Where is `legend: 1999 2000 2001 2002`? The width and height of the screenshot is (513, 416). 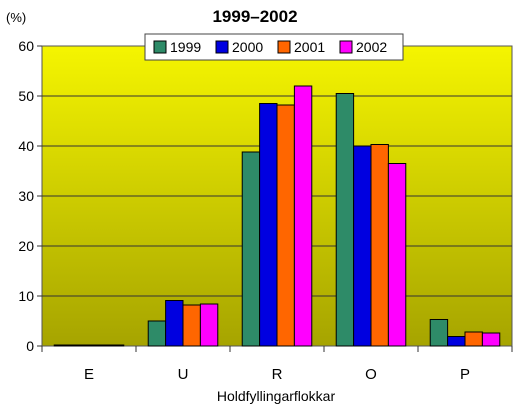 legend: 1999 2000 2001 2002 is located at coordinates (274, 47).